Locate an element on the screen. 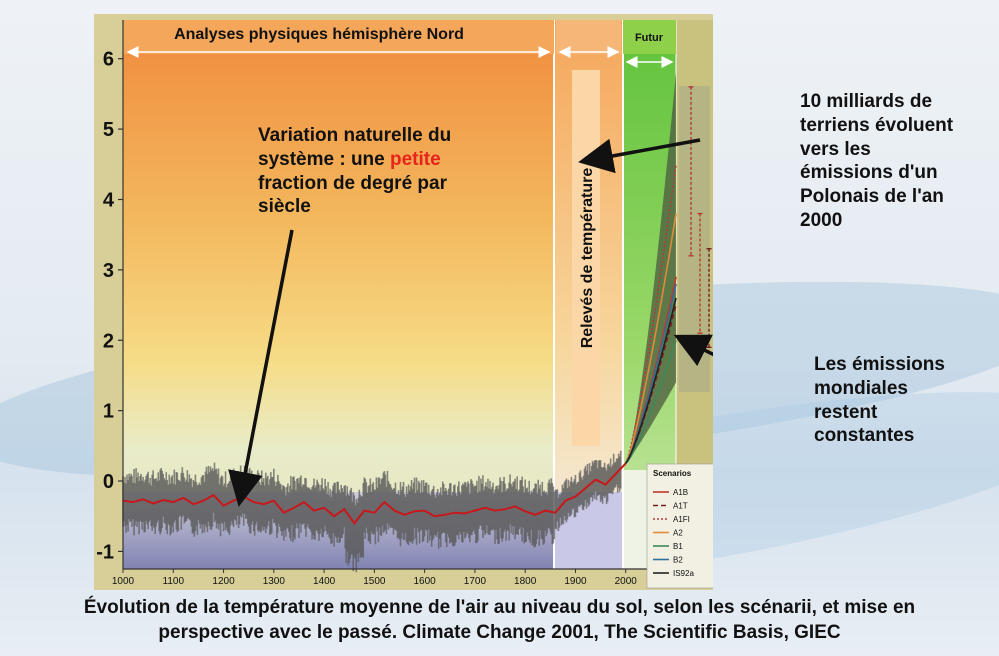 The image size is (999, 656). instrumental-label-panel is located at coordinates (586, 258).